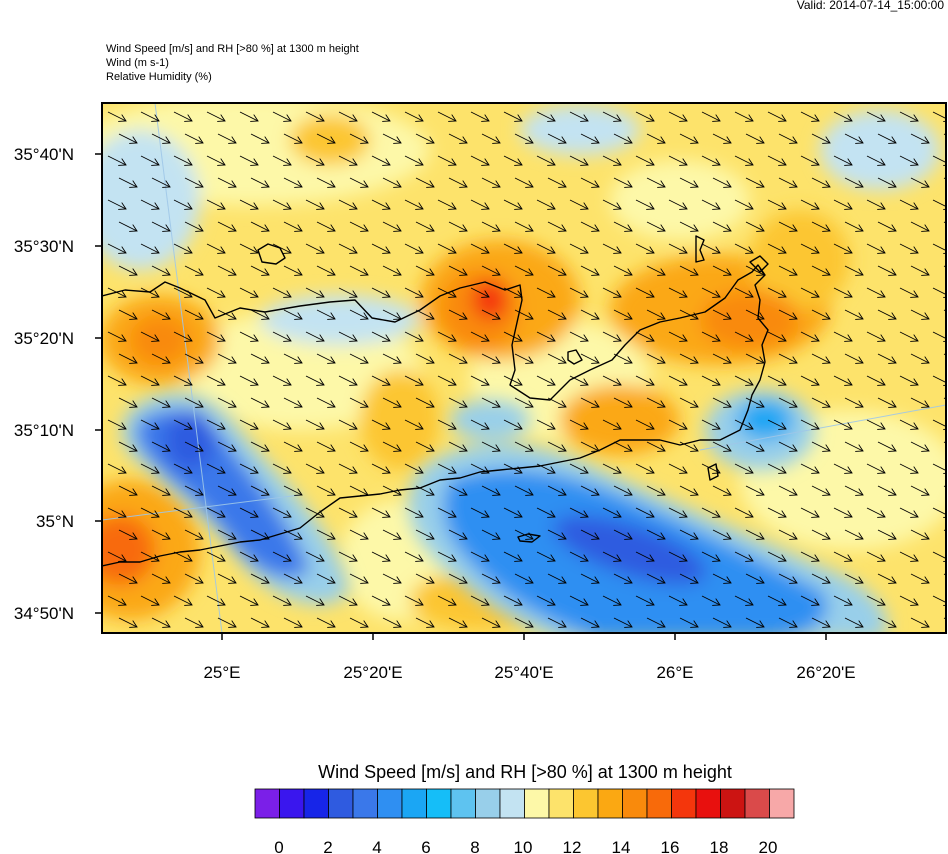  Describe the element at coordinates (572, 846) in the screenshot. I see `colorbar-label-12: 12` at that location.